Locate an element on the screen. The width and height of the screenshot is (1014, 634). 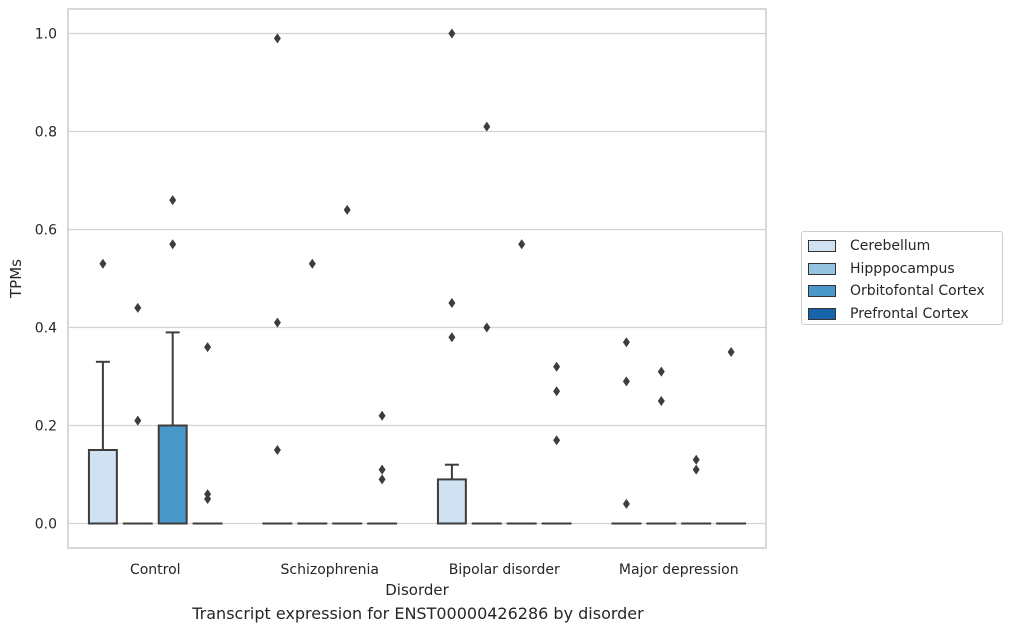
x-tick-label: Major depression is located at coordinates (679, 570).